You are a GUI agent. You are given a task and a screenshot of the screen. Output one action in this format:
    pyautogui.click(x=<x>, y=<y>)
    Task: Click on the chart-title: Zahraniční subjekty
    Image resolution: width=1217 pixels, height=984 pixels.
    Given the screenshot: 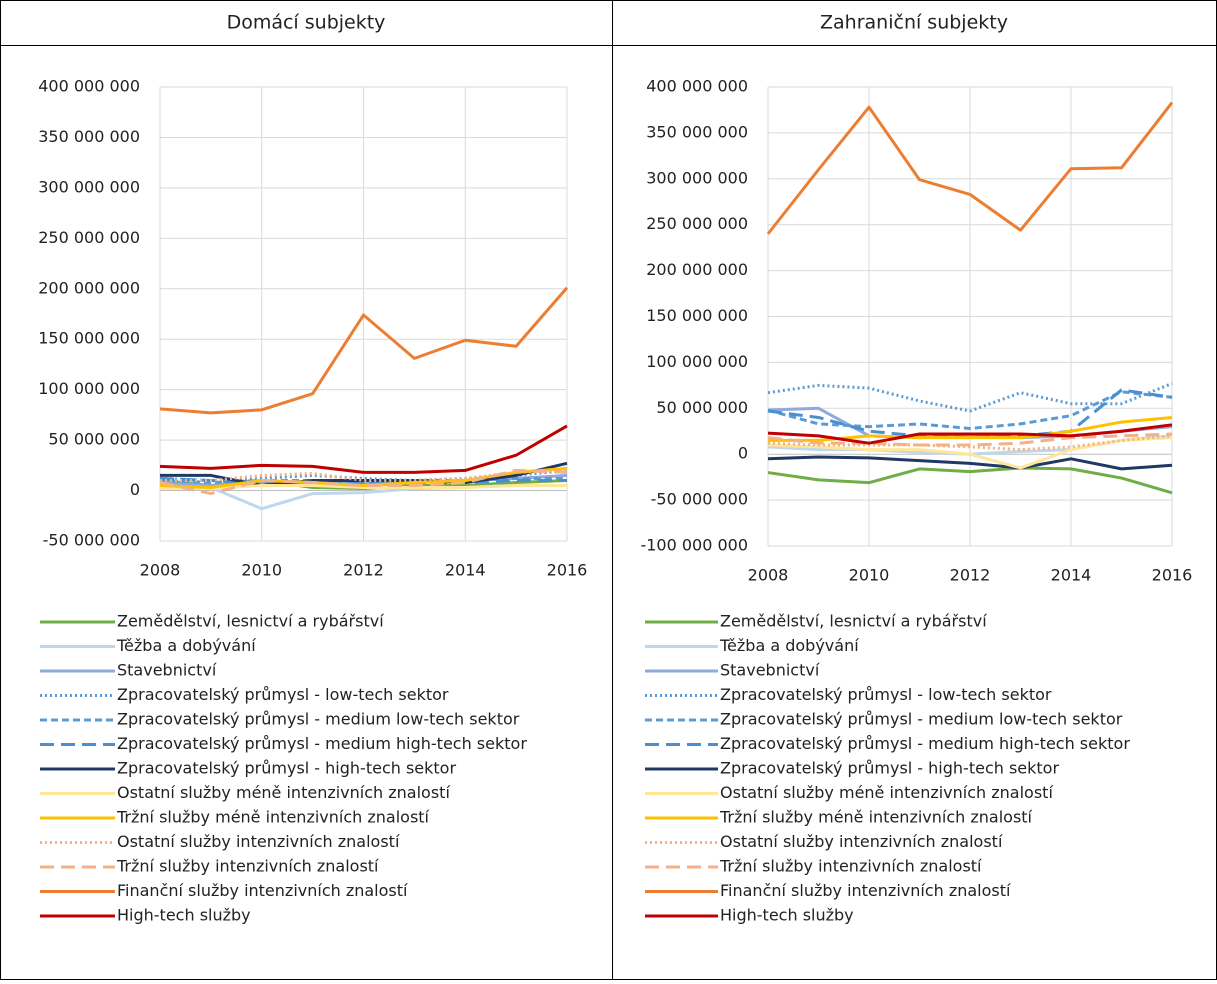 What is the action you would take?
    pyautogui.click(x=914, y=23)
    